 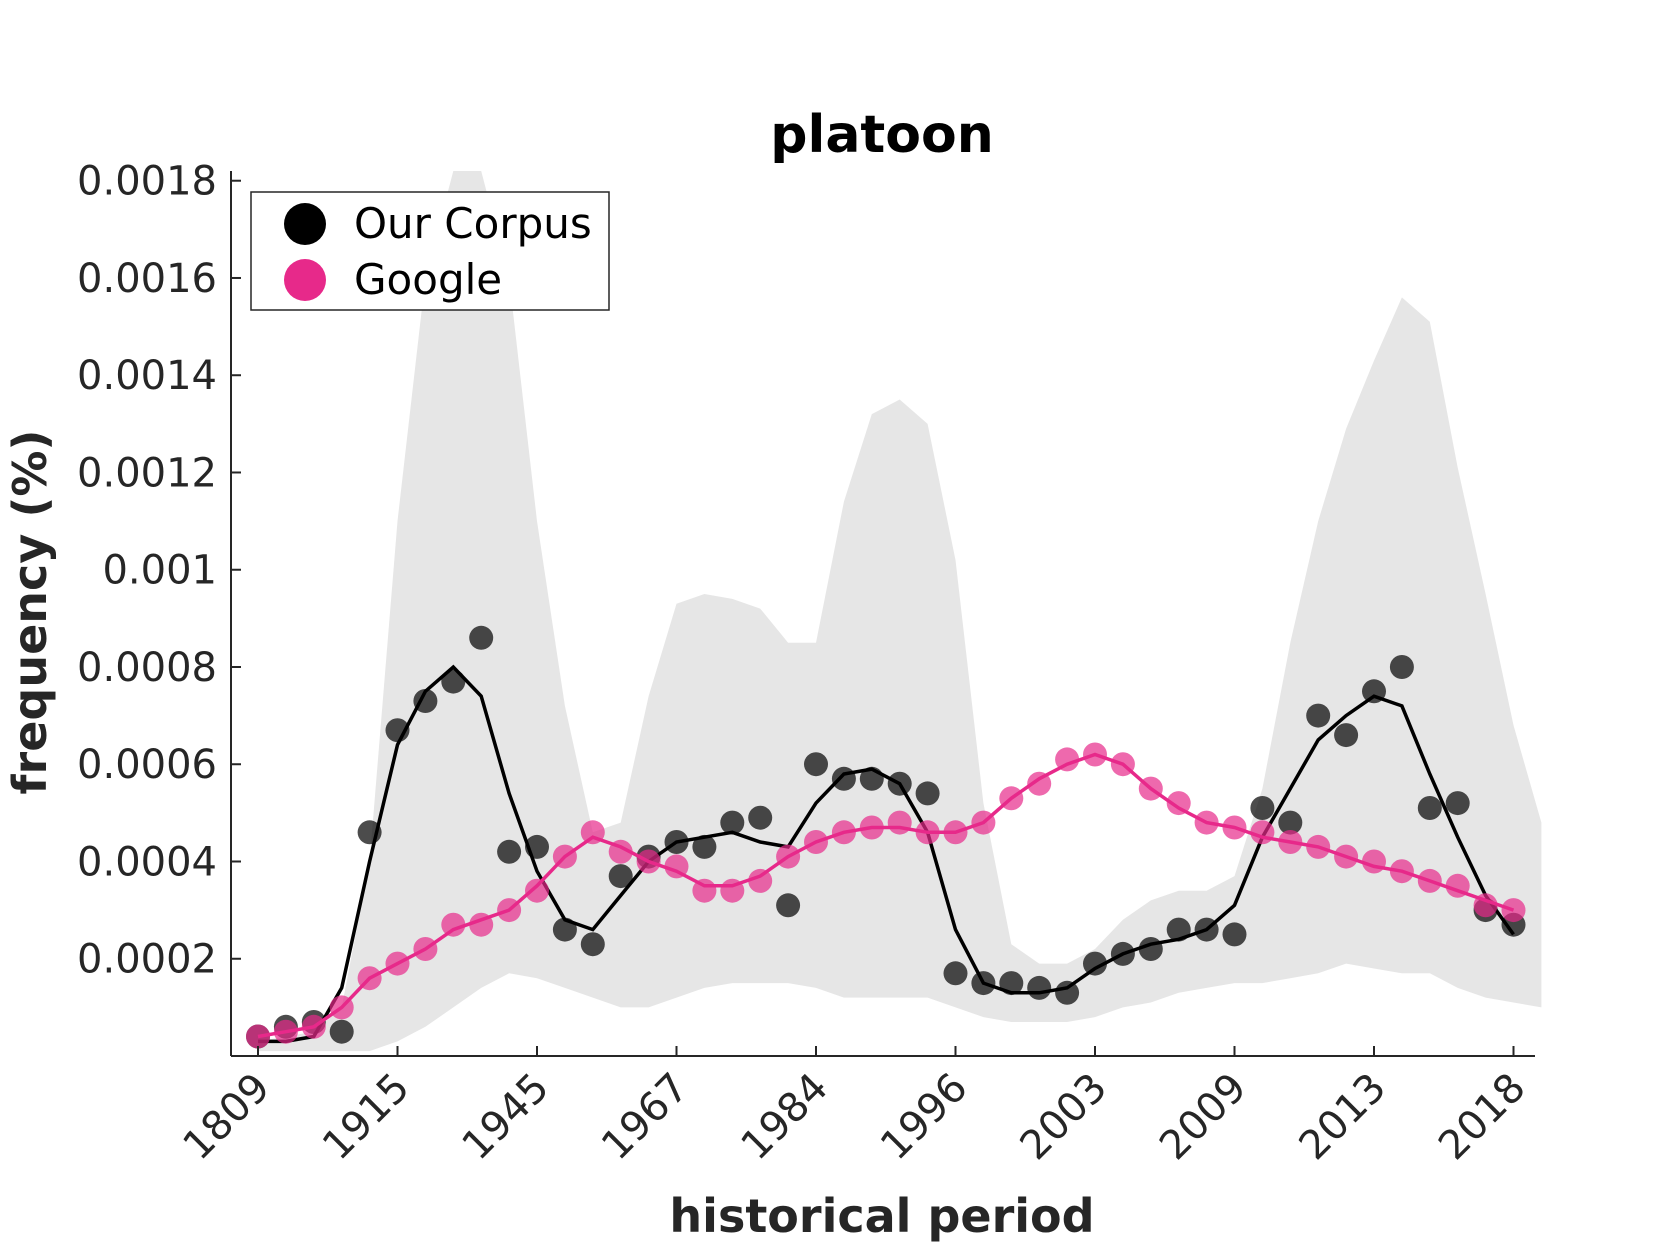 I want to click on legend-label-google: Google, so click(x=428, y=279).